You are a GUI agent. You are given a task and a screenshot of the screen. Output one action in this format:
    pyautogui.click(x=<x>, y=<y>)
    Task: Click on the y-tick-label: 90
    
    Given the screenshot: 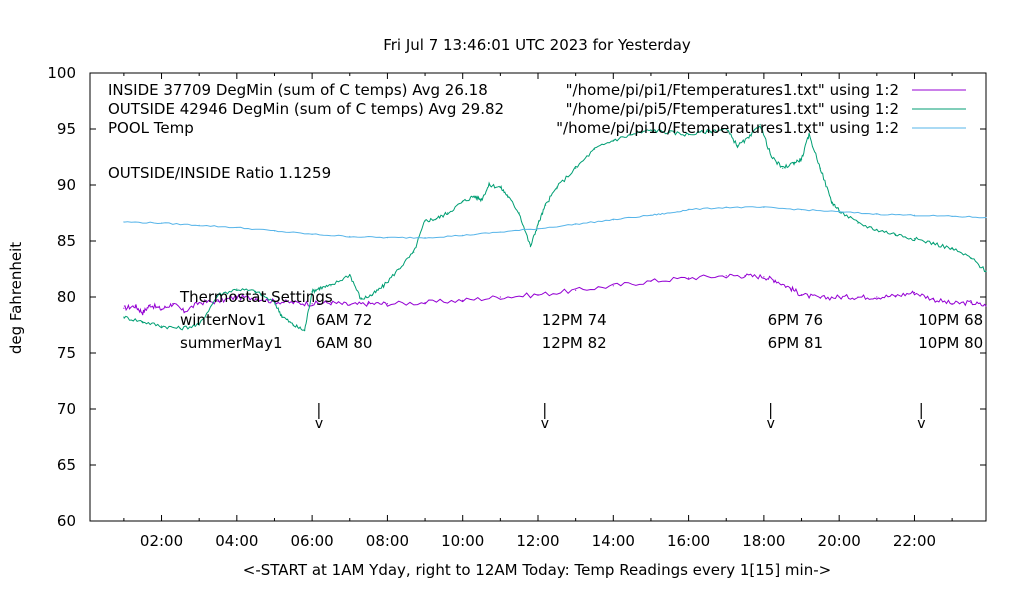 What is the action you would take?
    pyautogui.click(x=66, y=185)
    